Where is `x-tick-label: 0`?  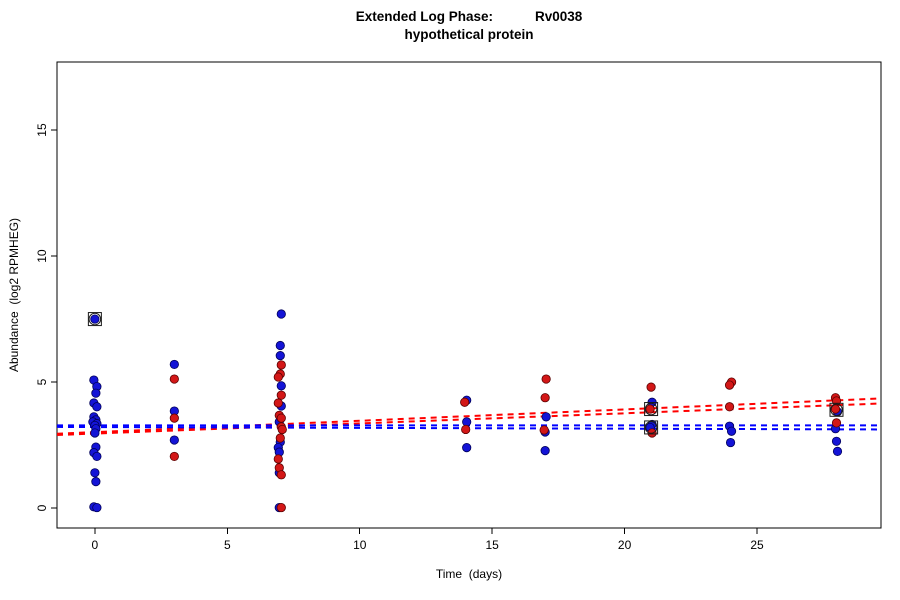 x-tick-label: 0 is located at coordinates (95, 545).